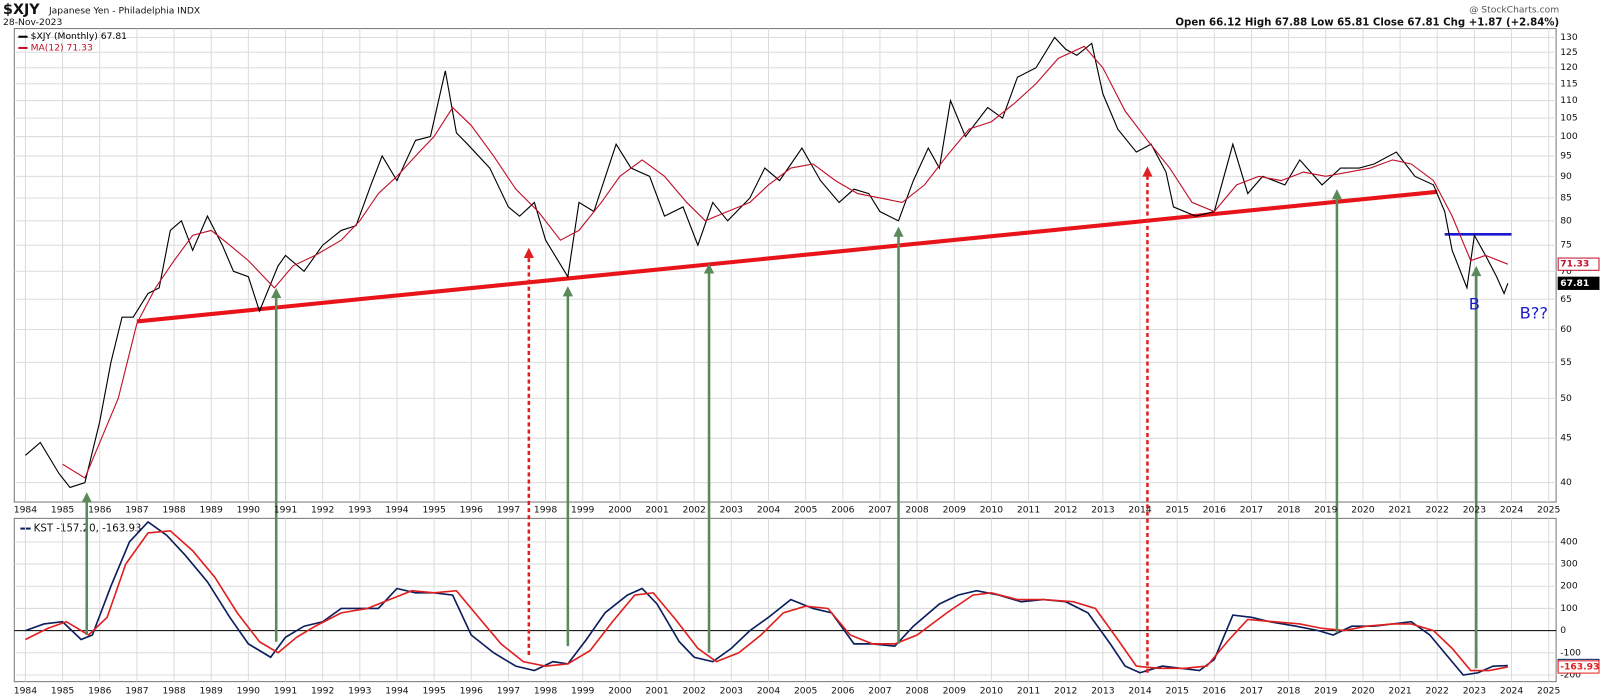 The image size is (1600, 700). Describe the element at coordinates (546, 510) in the screenshot. I see `x-tick-label: 1998` at that location.